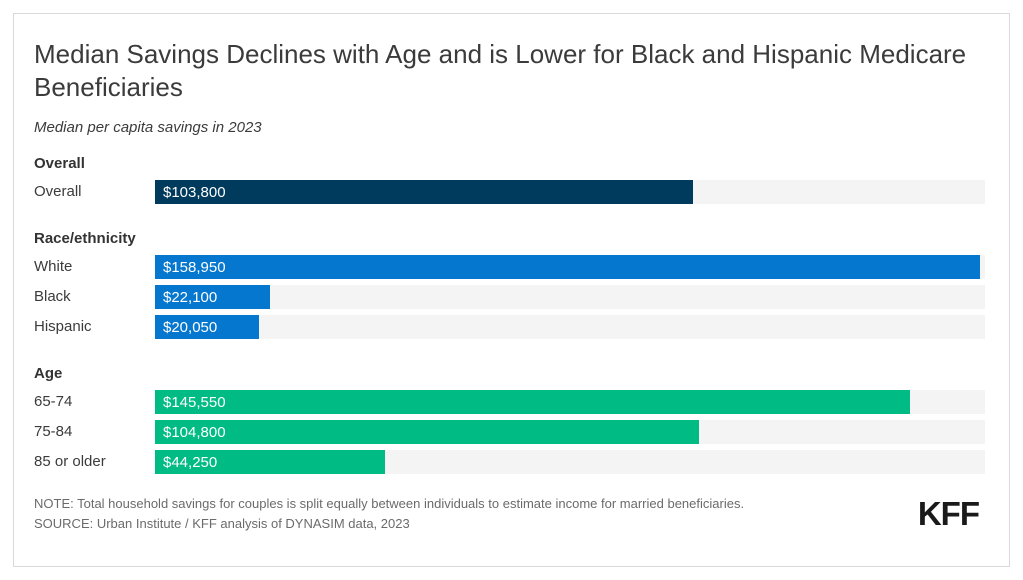 The width and height of the screenshot is (1023, 580). Describe the element at coordinates (59, 163) in the screenshot. I see `group-header: Overall` at that location.